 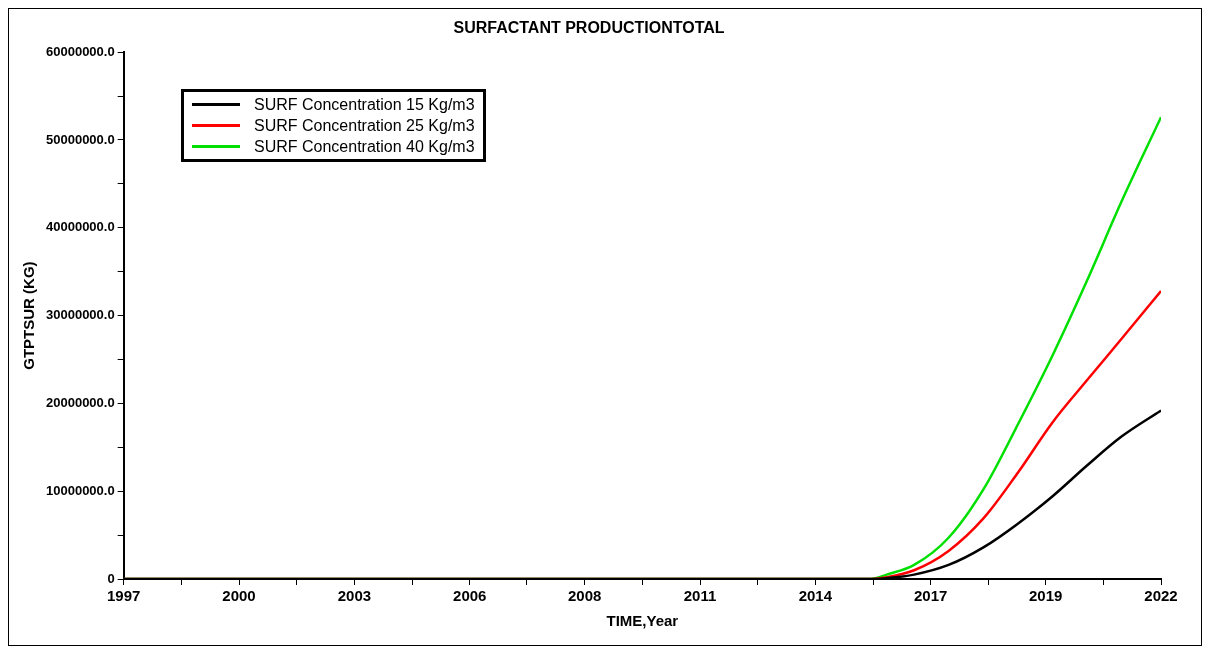 I want to click on legend-label: SURF Concentration 25 Kg/m3, so click(x=364, y=126).